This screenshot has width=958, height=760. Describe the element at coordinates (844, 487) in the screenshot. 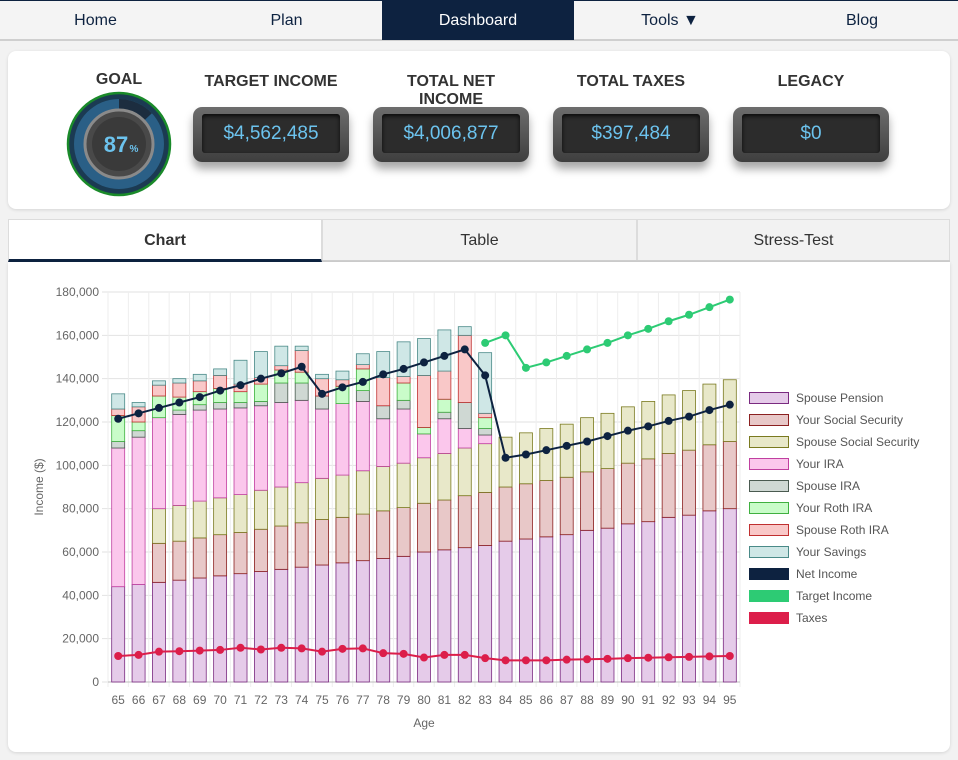

I see `legend-item: Spouse IRA` at that location.